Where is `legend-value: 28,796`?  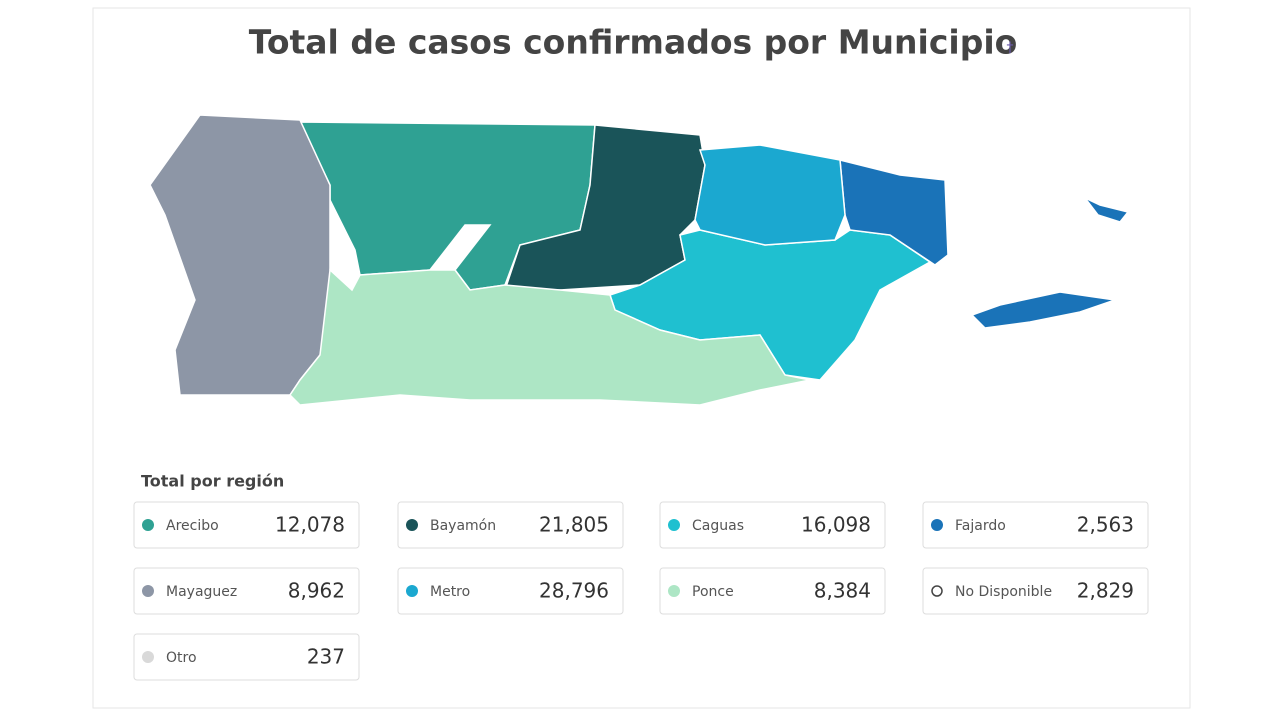 legend-value: 28,796 is located at coordinates (574, 591).